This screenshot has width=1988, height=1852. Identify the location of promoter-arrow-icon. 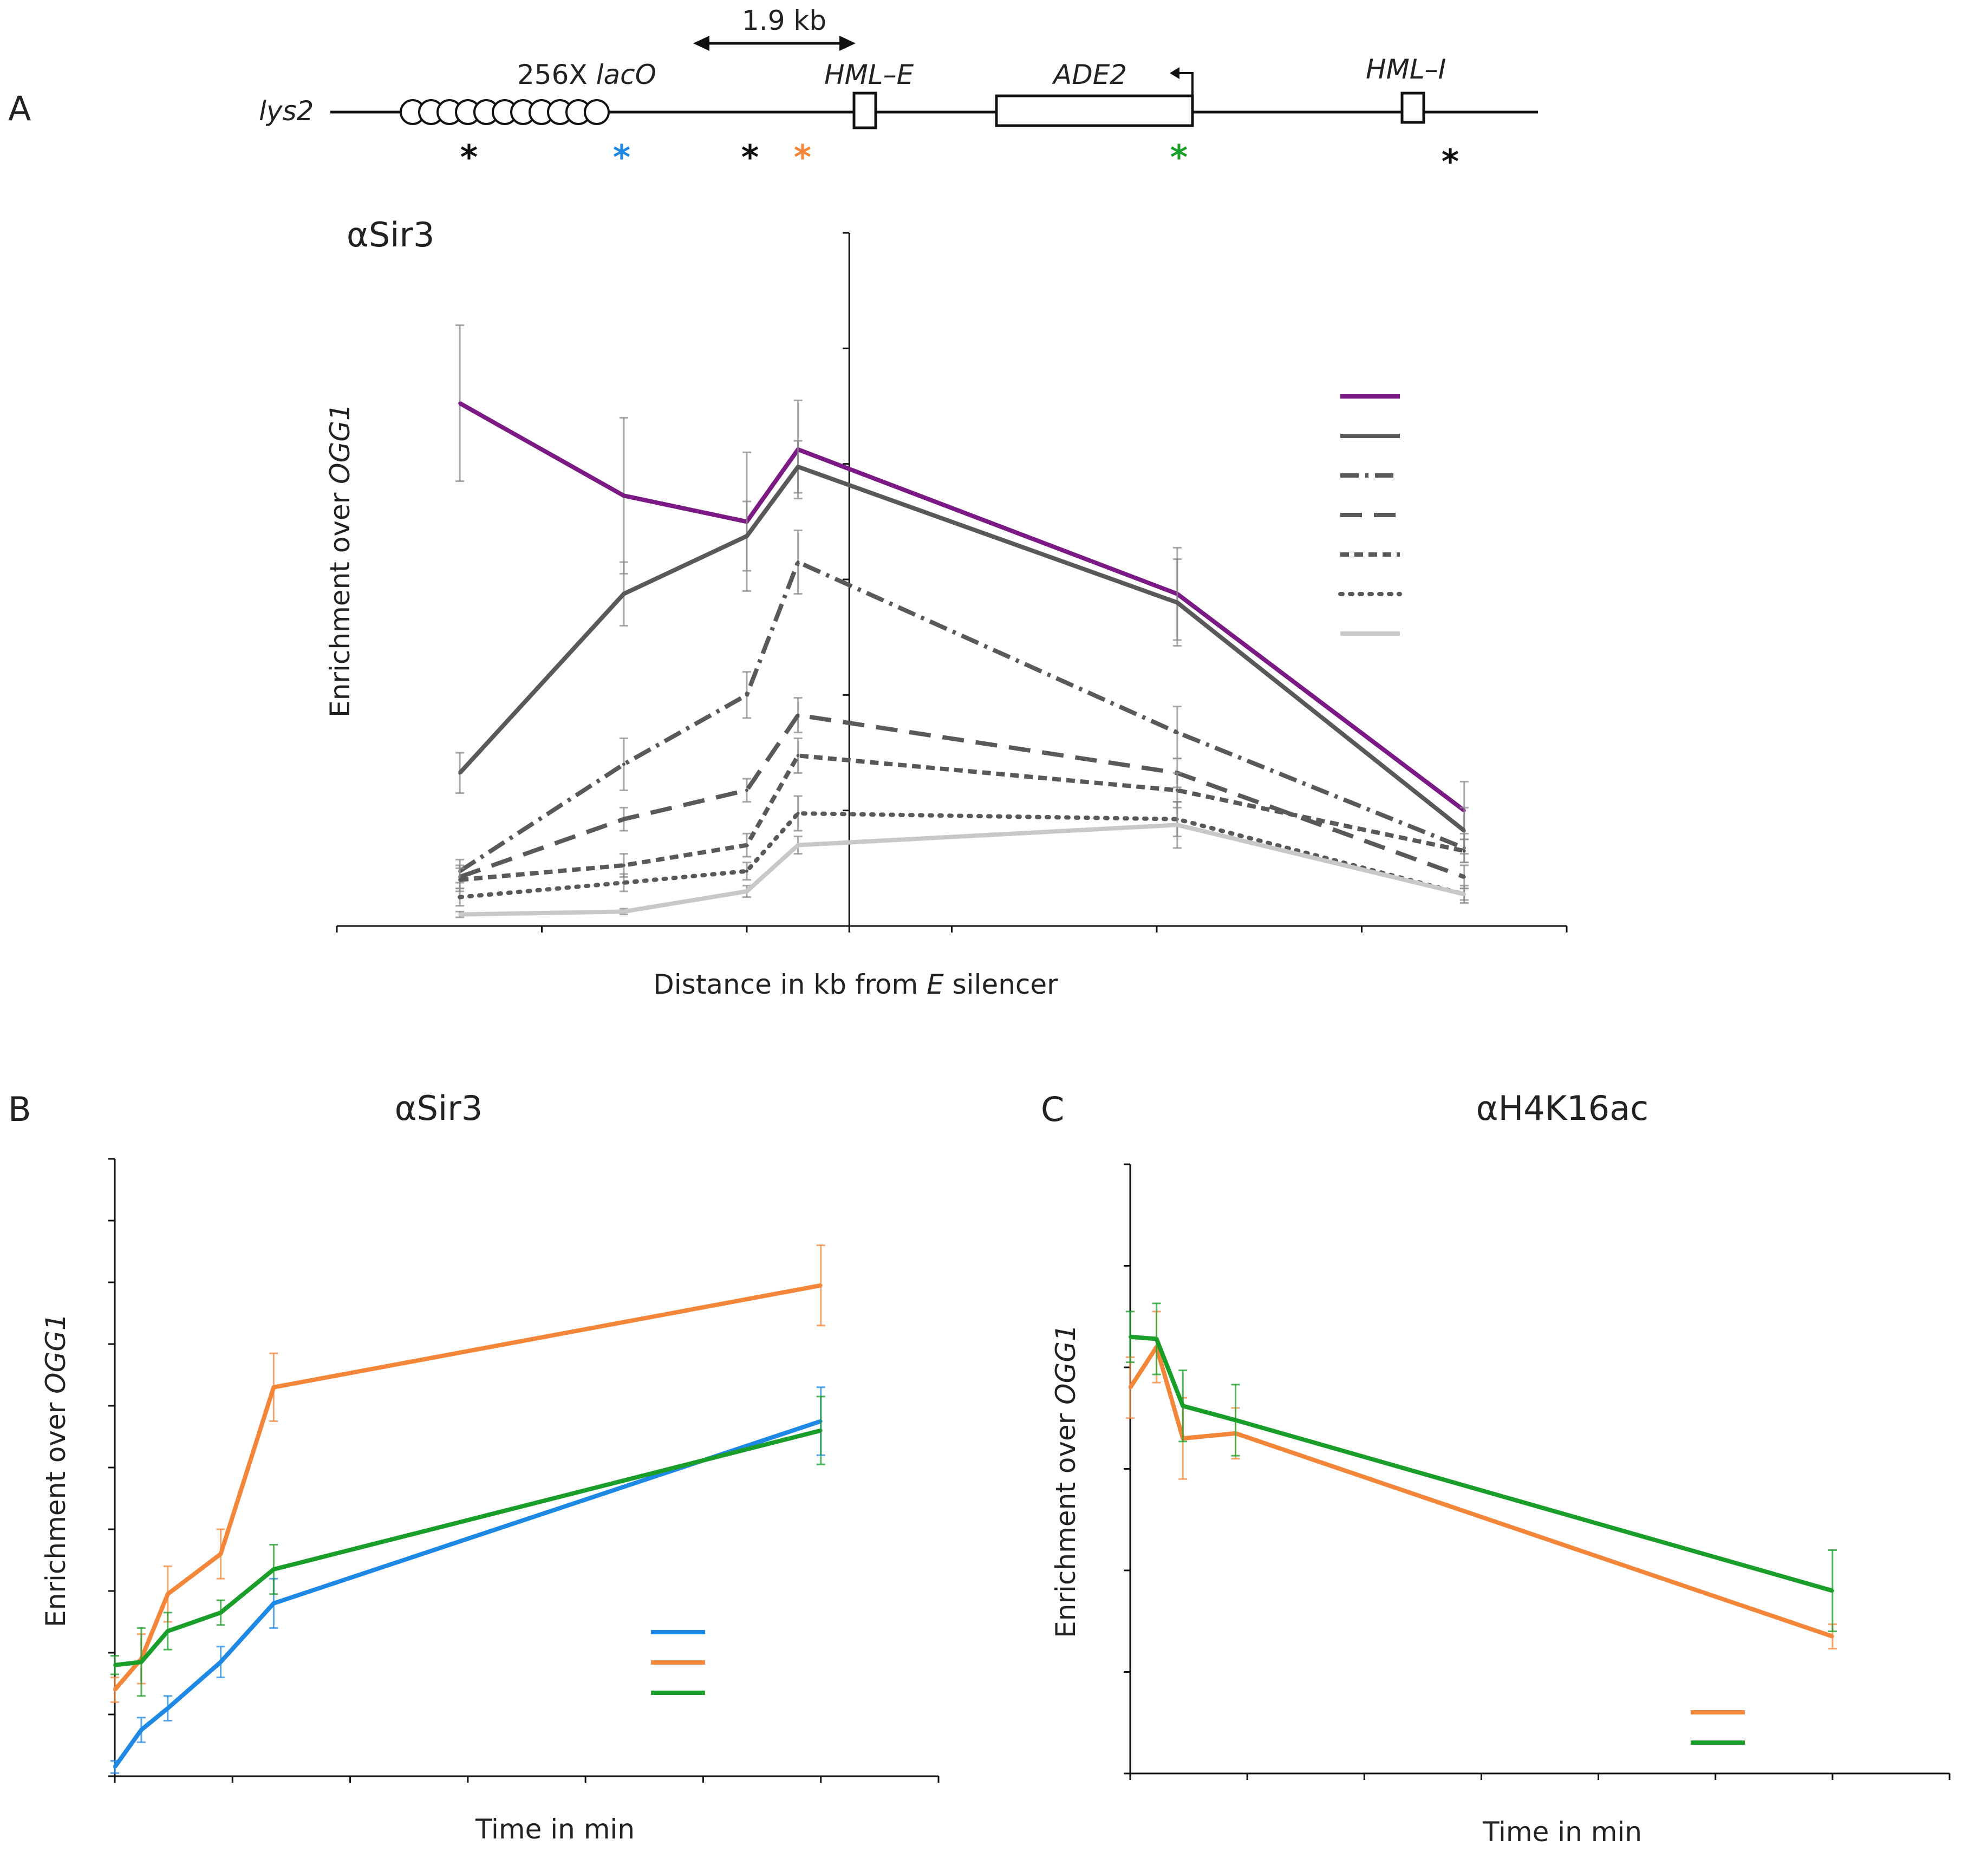
(1184, 84).